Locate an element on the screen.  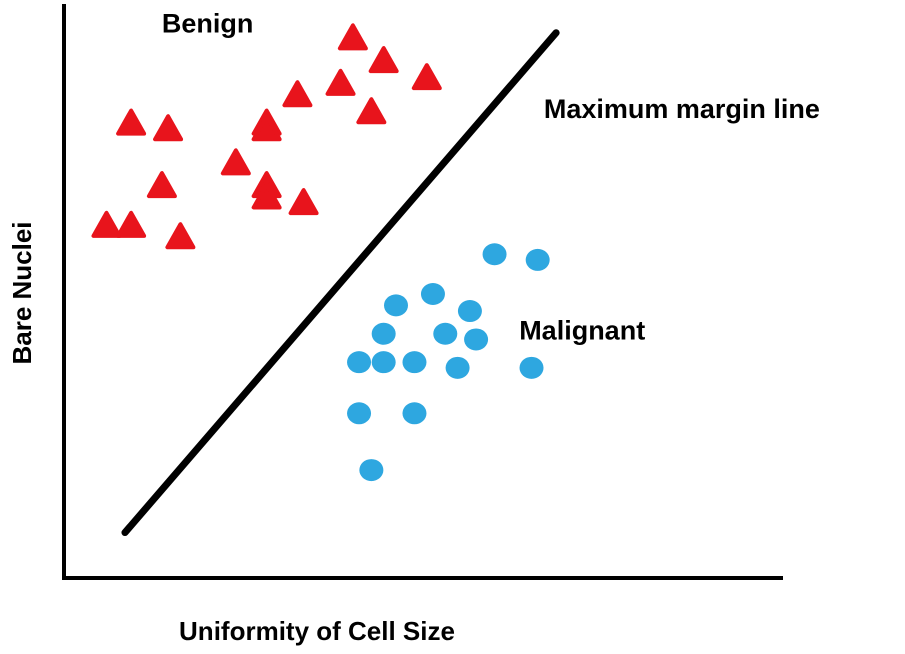
benign-label: Benign is located at coordinates (208, 24).